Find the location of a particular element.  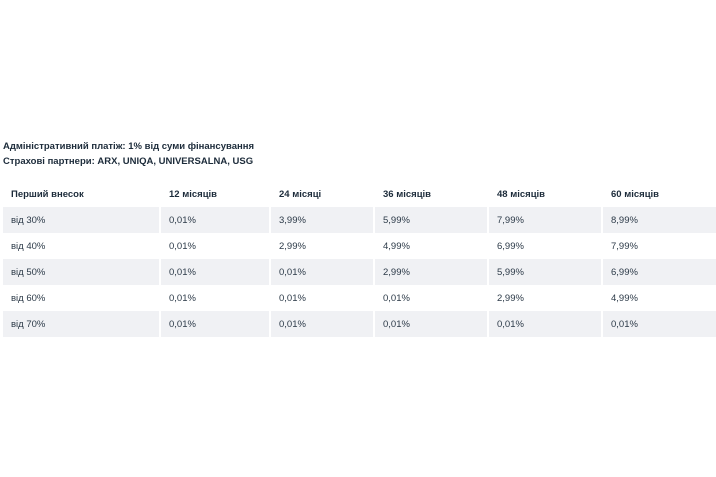

header-48-months: 48 місяців is located at coordinates (545, 194).